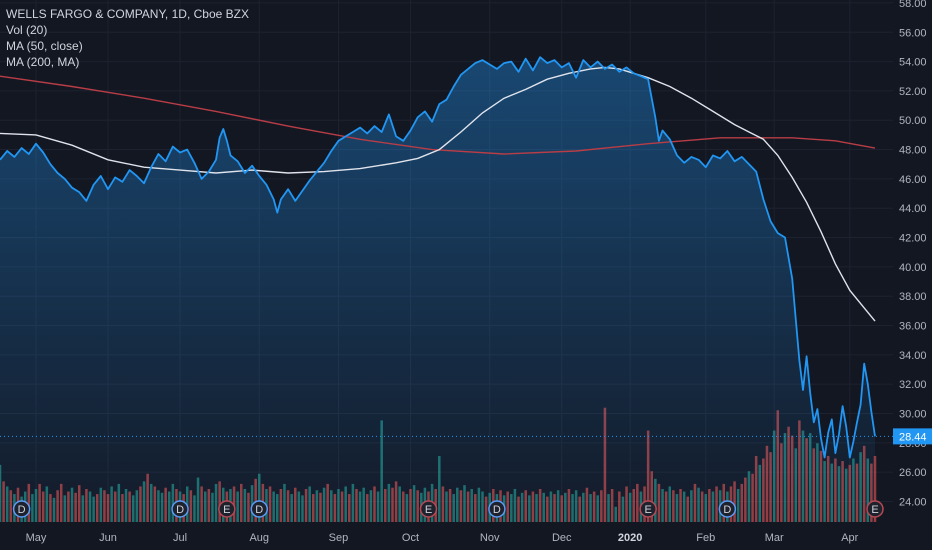 The image size is (932, 550). I want to click on time-tick-label: Nov, so click(490, 538).